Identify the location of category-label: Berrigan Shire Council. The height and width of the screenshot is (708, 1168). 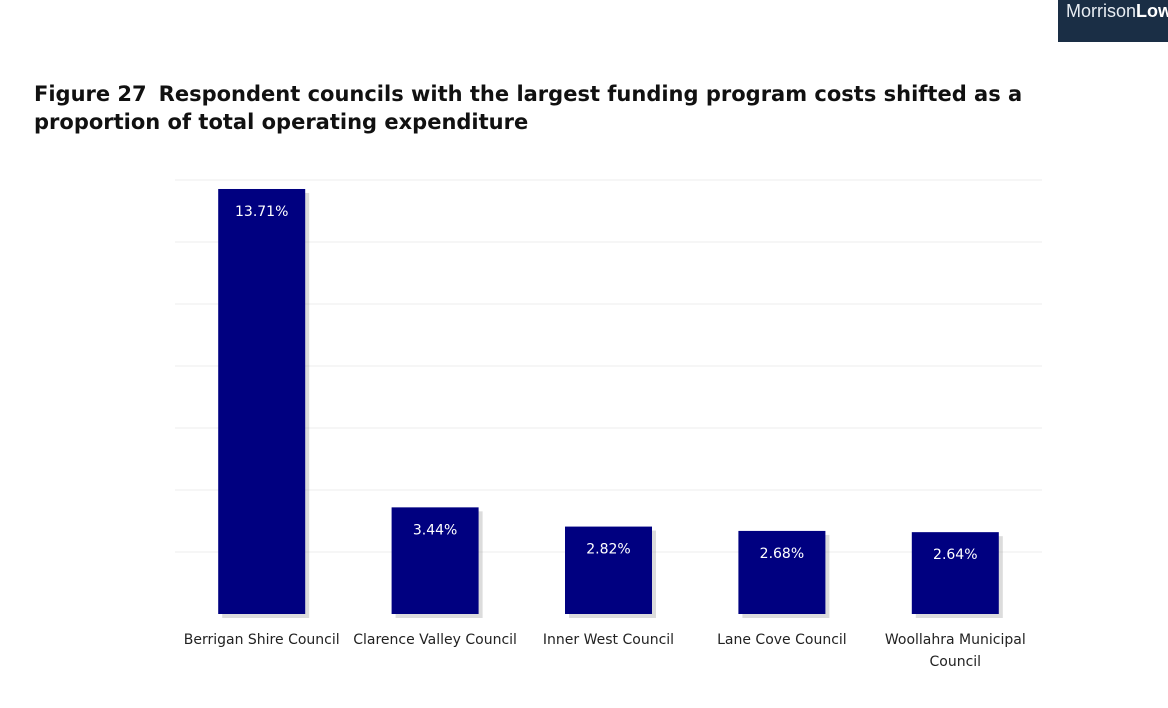
(262, 640).